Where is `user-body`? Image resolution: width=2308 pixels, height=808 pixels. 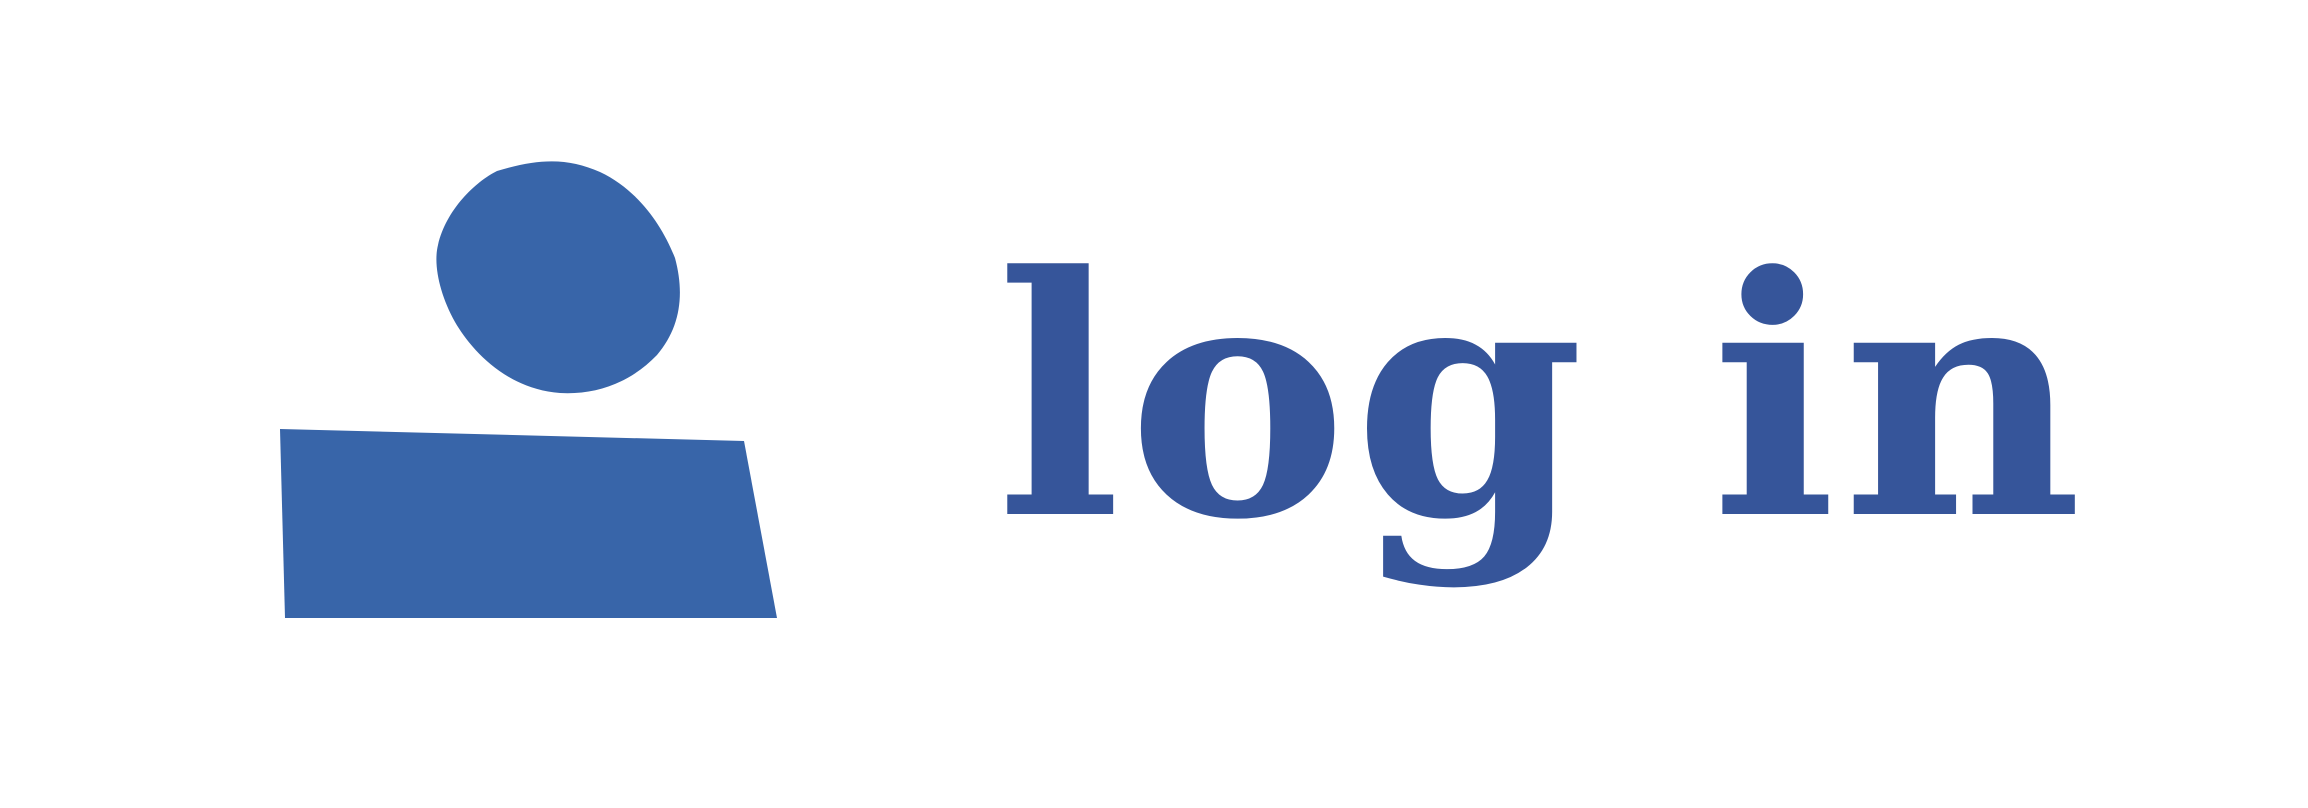 user-body is located at coordinates (528, 523).